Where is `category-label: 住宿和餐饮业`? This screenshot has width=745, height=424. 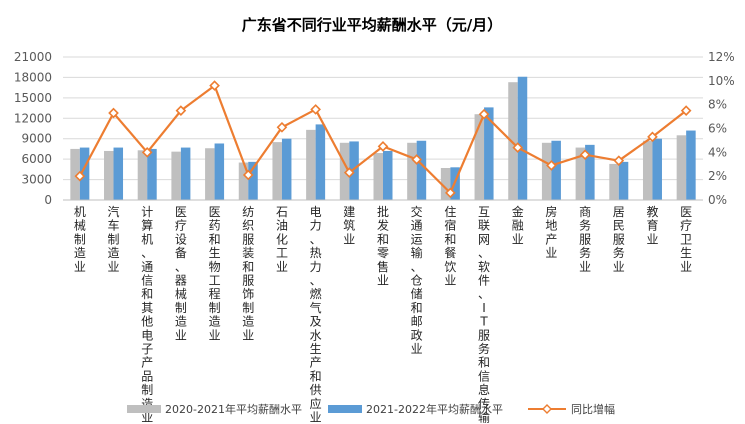
category-label: 住宿和餐饮业 is located at coordinates (450, 246).